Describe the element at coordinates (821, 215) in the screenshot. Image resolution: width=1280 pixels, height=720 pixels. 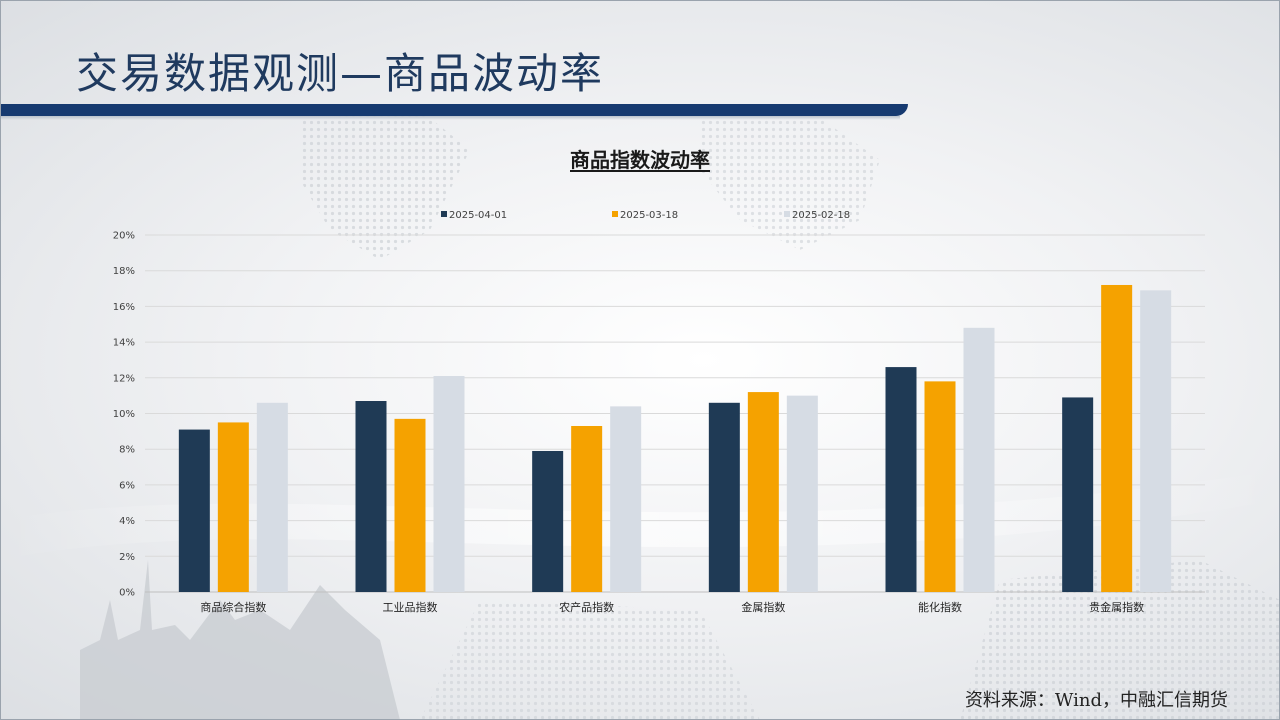
I see `legend-label: 2025-02-18` at that location.